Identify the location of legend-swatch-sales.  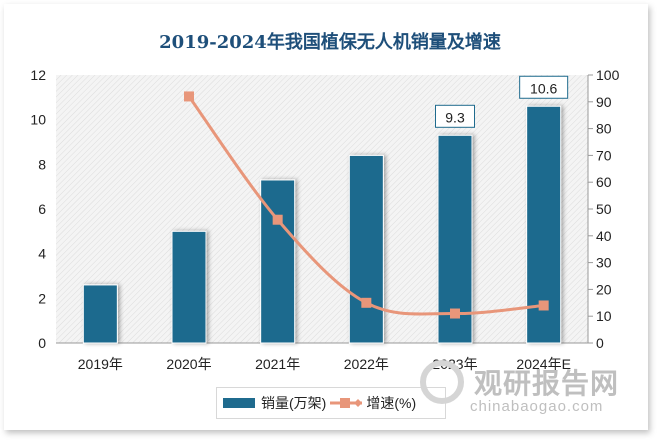
(239, 403).